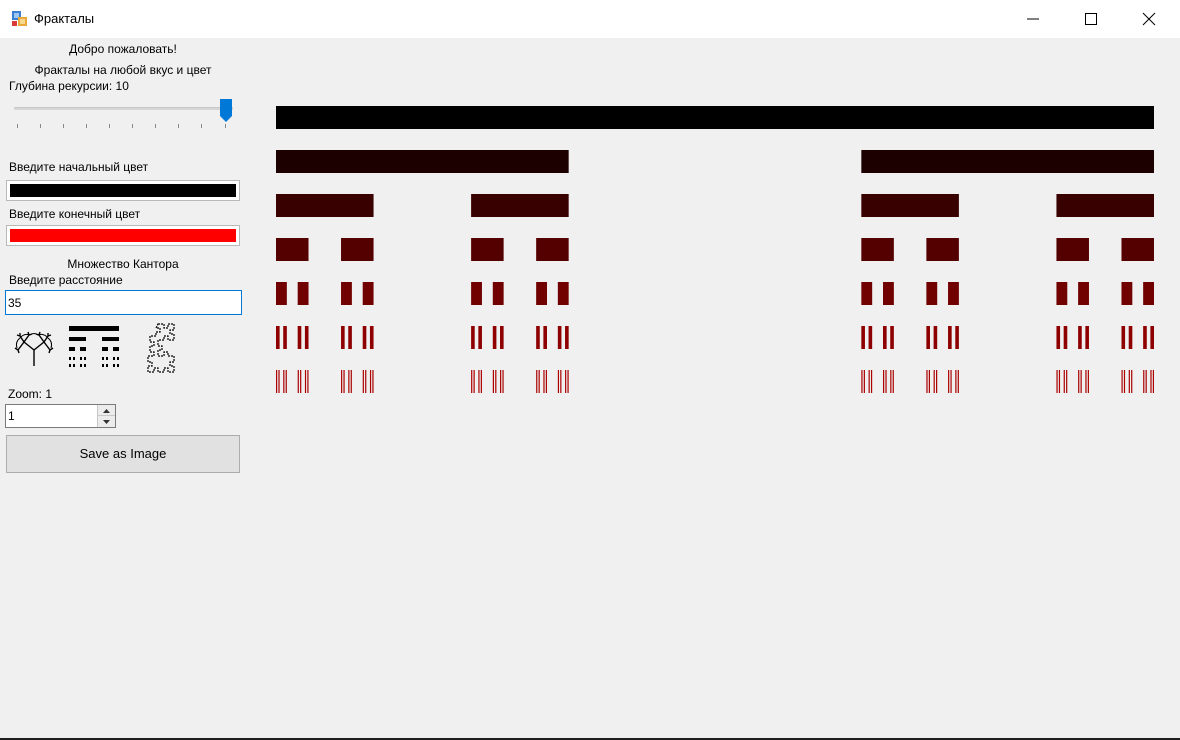  I want to click on maximize-button, so click(1091, 19).